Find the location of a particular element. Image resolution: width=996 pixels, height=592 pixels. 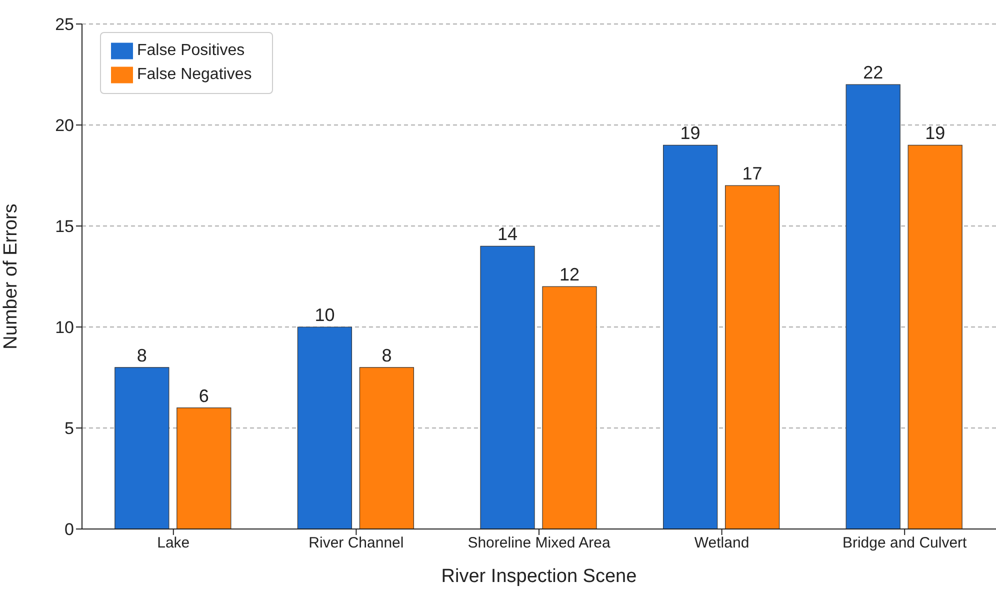

x-tick-label: River Channel is located at coordinates (356, 543).